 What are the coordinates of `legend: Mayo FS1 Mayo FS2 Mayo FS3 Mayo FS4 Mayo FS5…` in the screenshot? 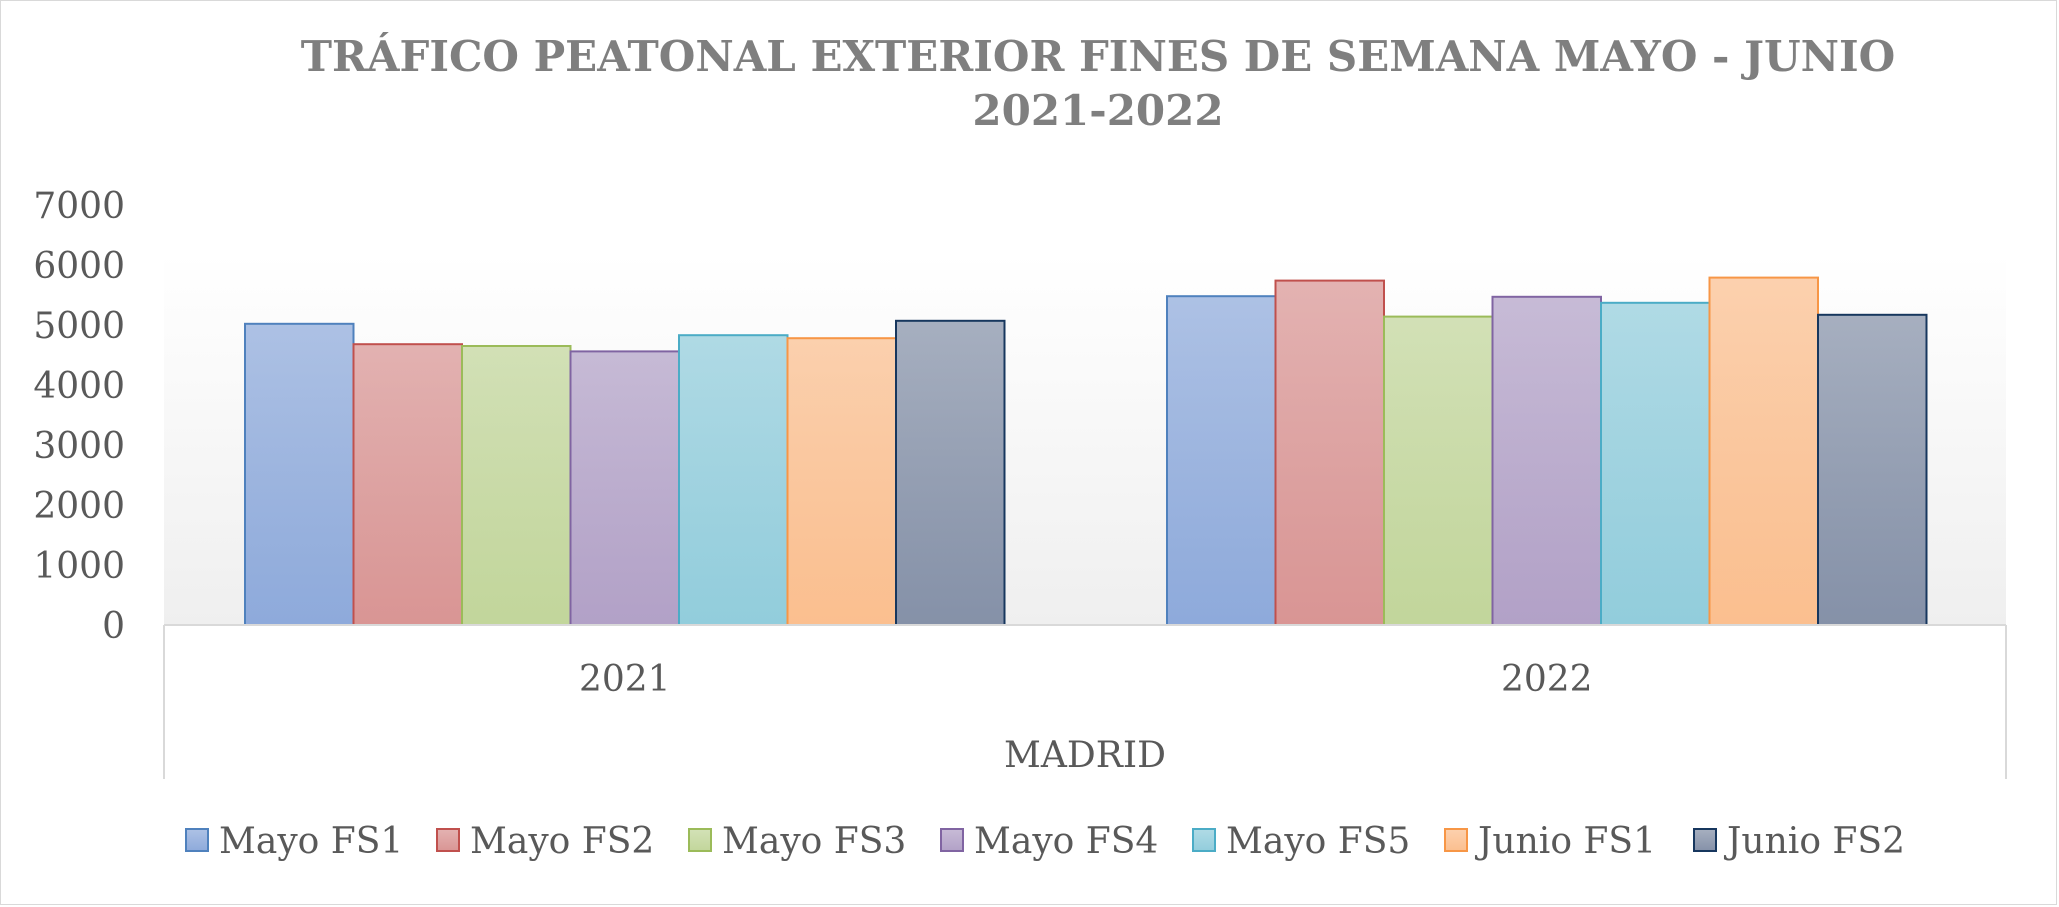 It's located at (1045, 841).